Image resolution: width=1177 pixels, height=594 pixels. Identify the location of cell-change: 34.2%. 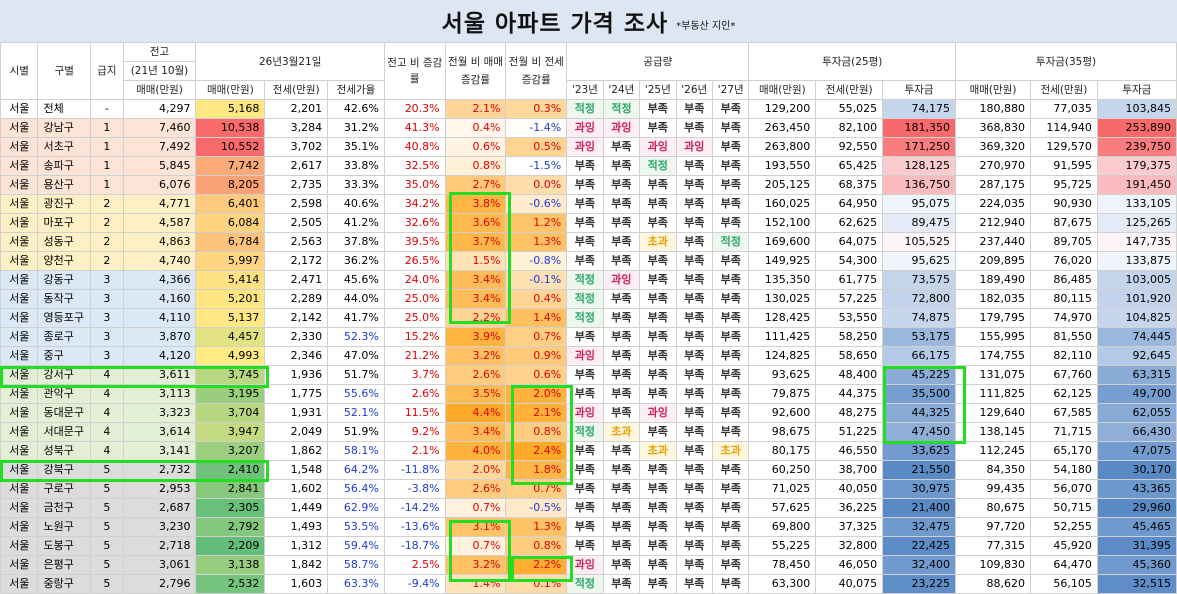
(414, 204).